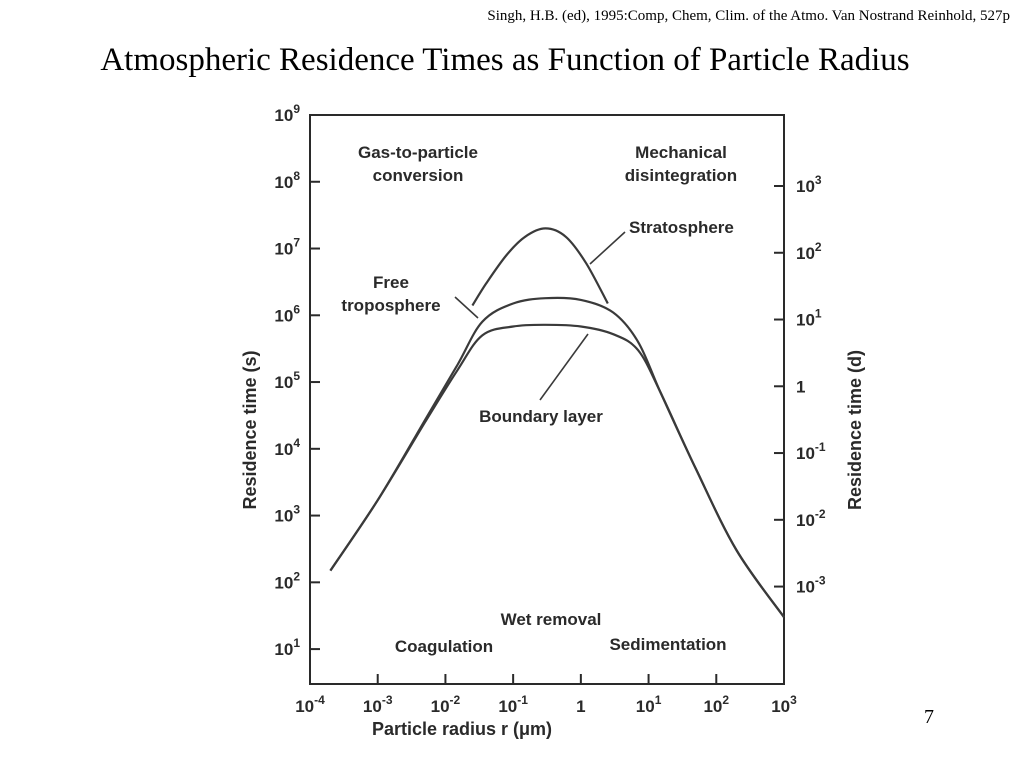  What do you see at coordinates (462, 729) in the screenshot?
I see `x-axis-label: Particle radius r (μm)` at bounding box center [462, 729].